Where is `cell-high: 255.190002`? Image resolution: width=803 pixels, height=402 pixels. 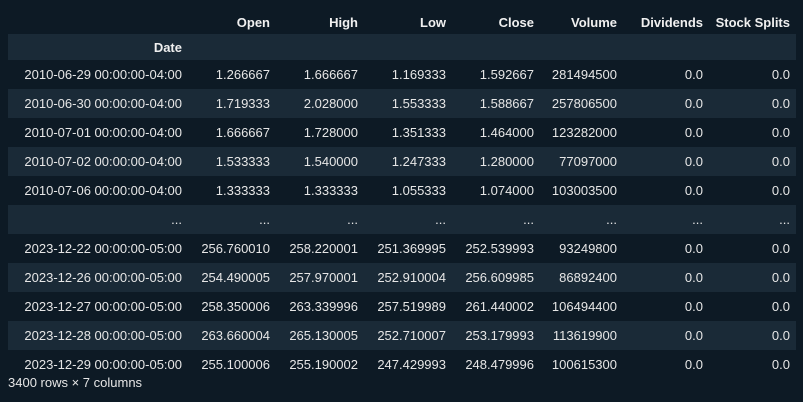 cell-high: 255.190002 is located at coordinates (323, 364).